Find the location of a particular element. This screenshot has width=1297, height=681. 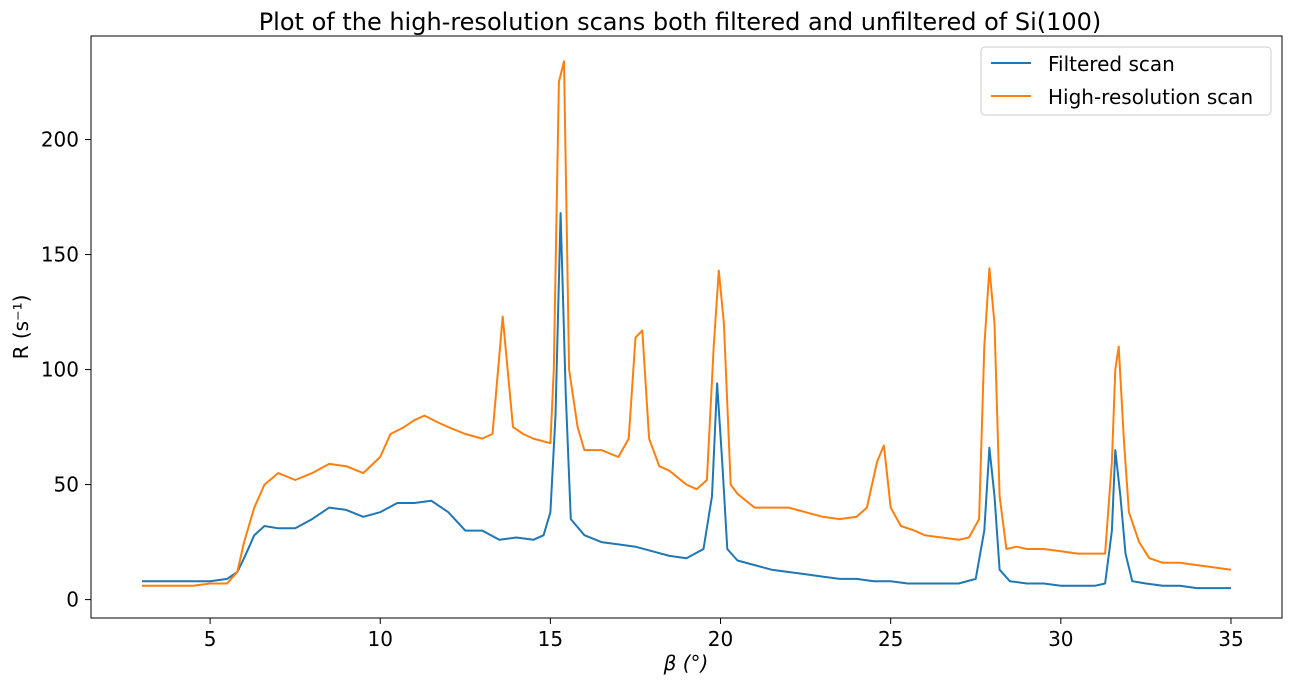

legend: Filtered scan High-resolution scan is located at coordinates (1126, 81).